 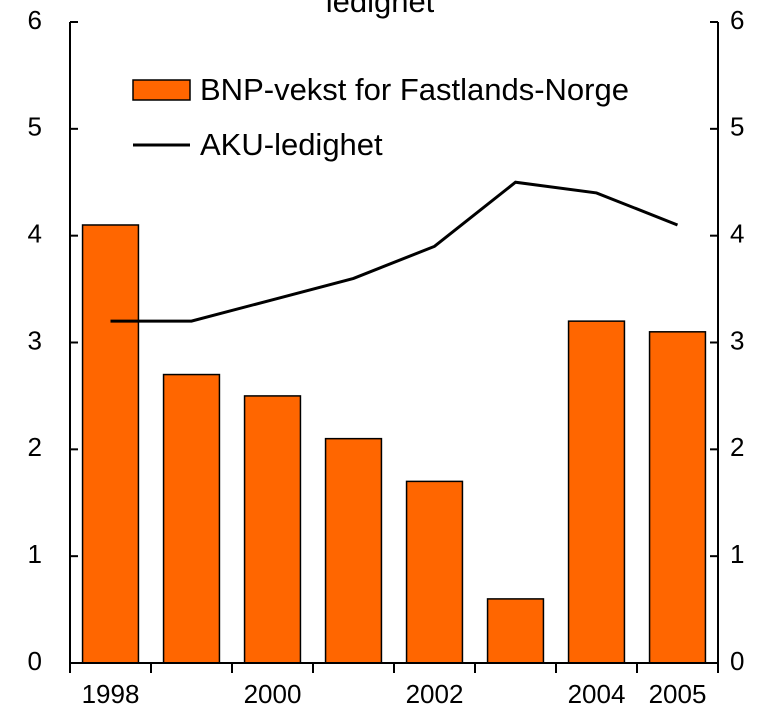 What do you see at coordinates (35, 447) in the screenshot?
I see `y-tick-label: 2` at bounding box center [35, 447].